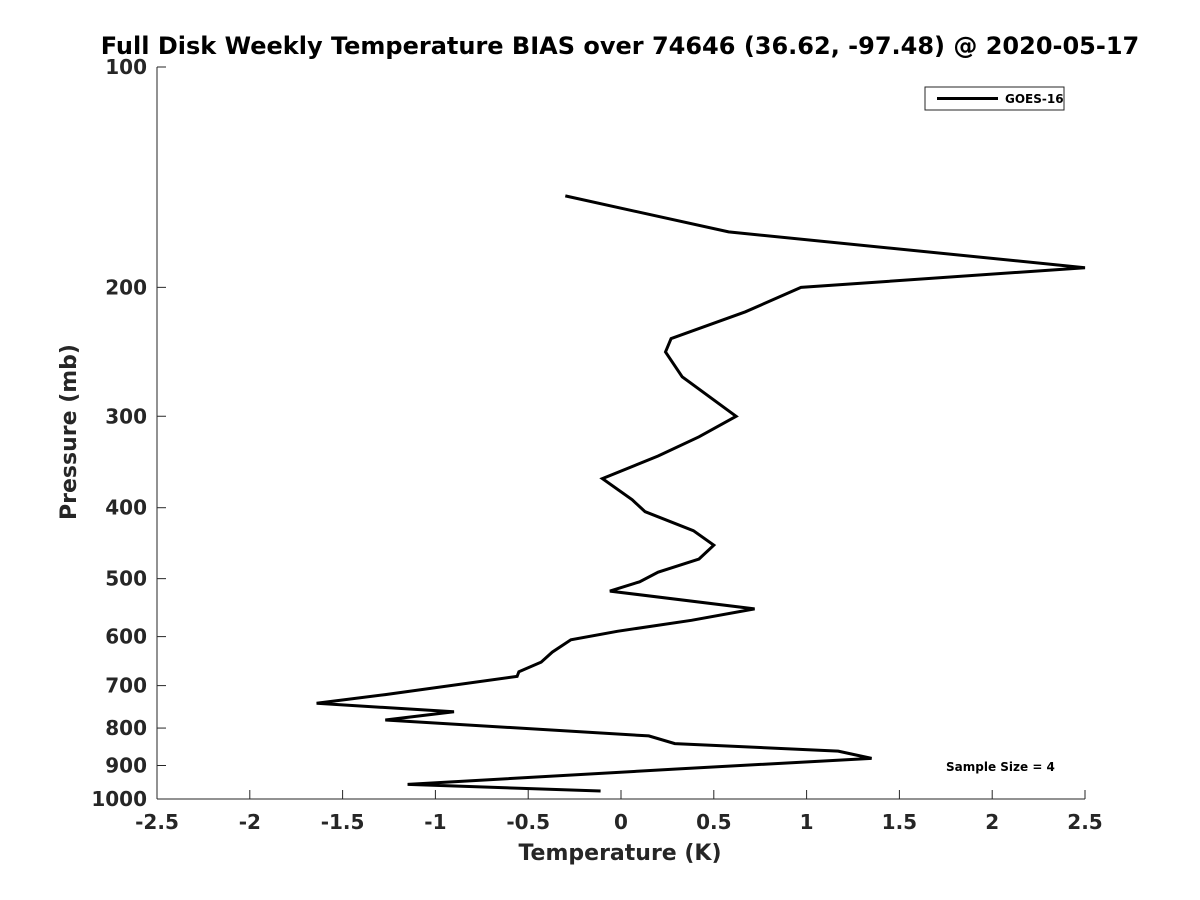 The image size is (1200, 900). I want to click on x-tick-label: -2.5, so click(157, 822).